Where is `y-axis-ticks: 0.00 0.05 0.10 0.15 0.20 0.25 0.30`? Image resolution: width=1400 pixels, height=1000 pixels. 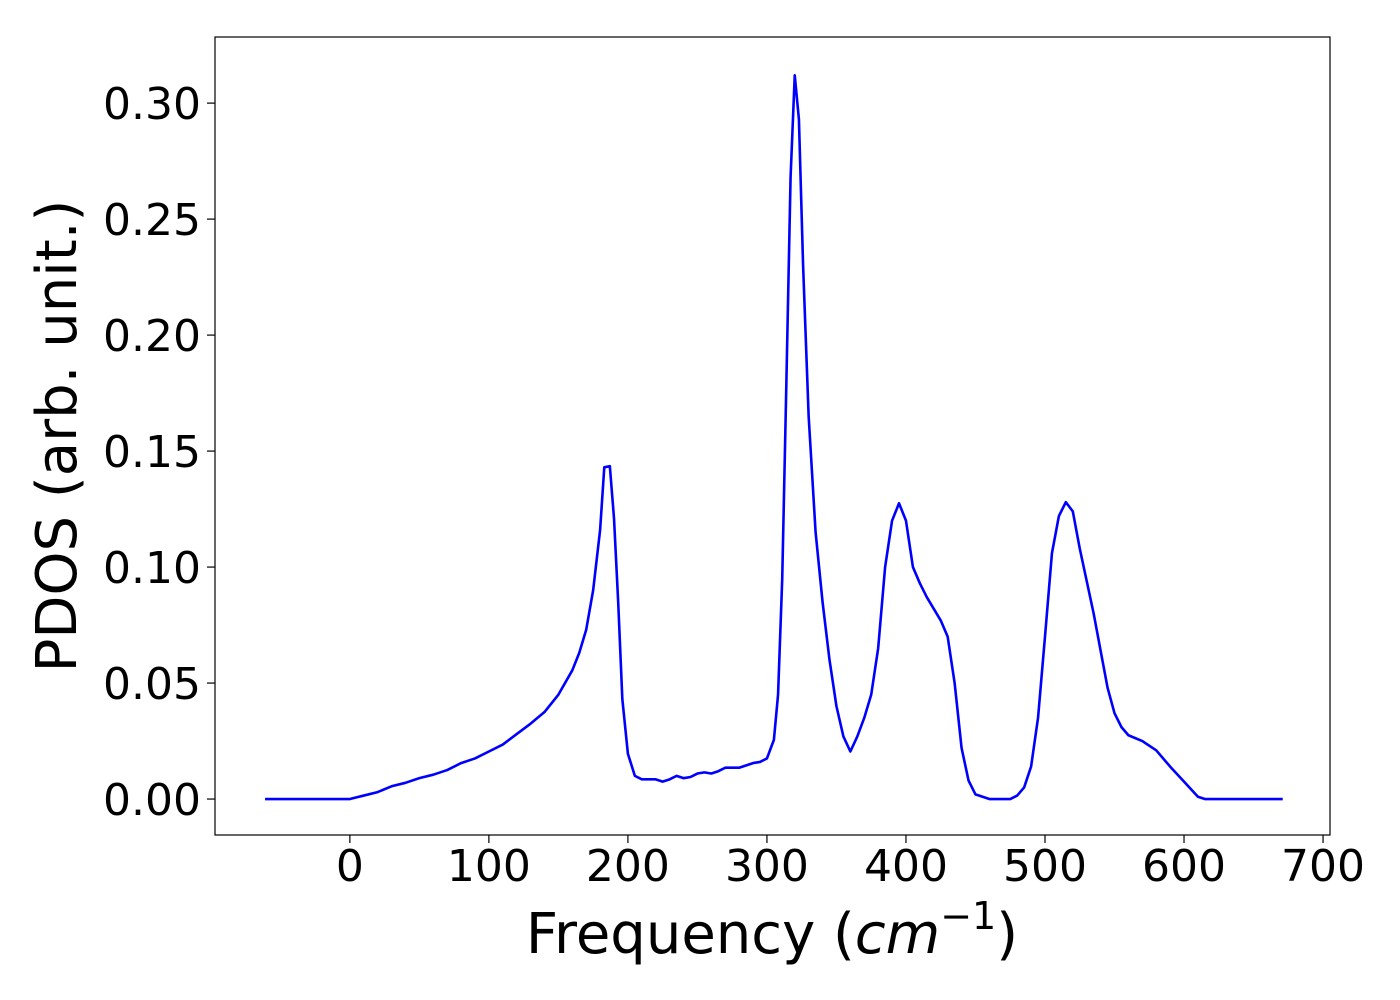 y-axis-ticks: 0.00 0.05 0.10 0.15 0.20 0.25 0.30 is located at coordinates (159, 452).